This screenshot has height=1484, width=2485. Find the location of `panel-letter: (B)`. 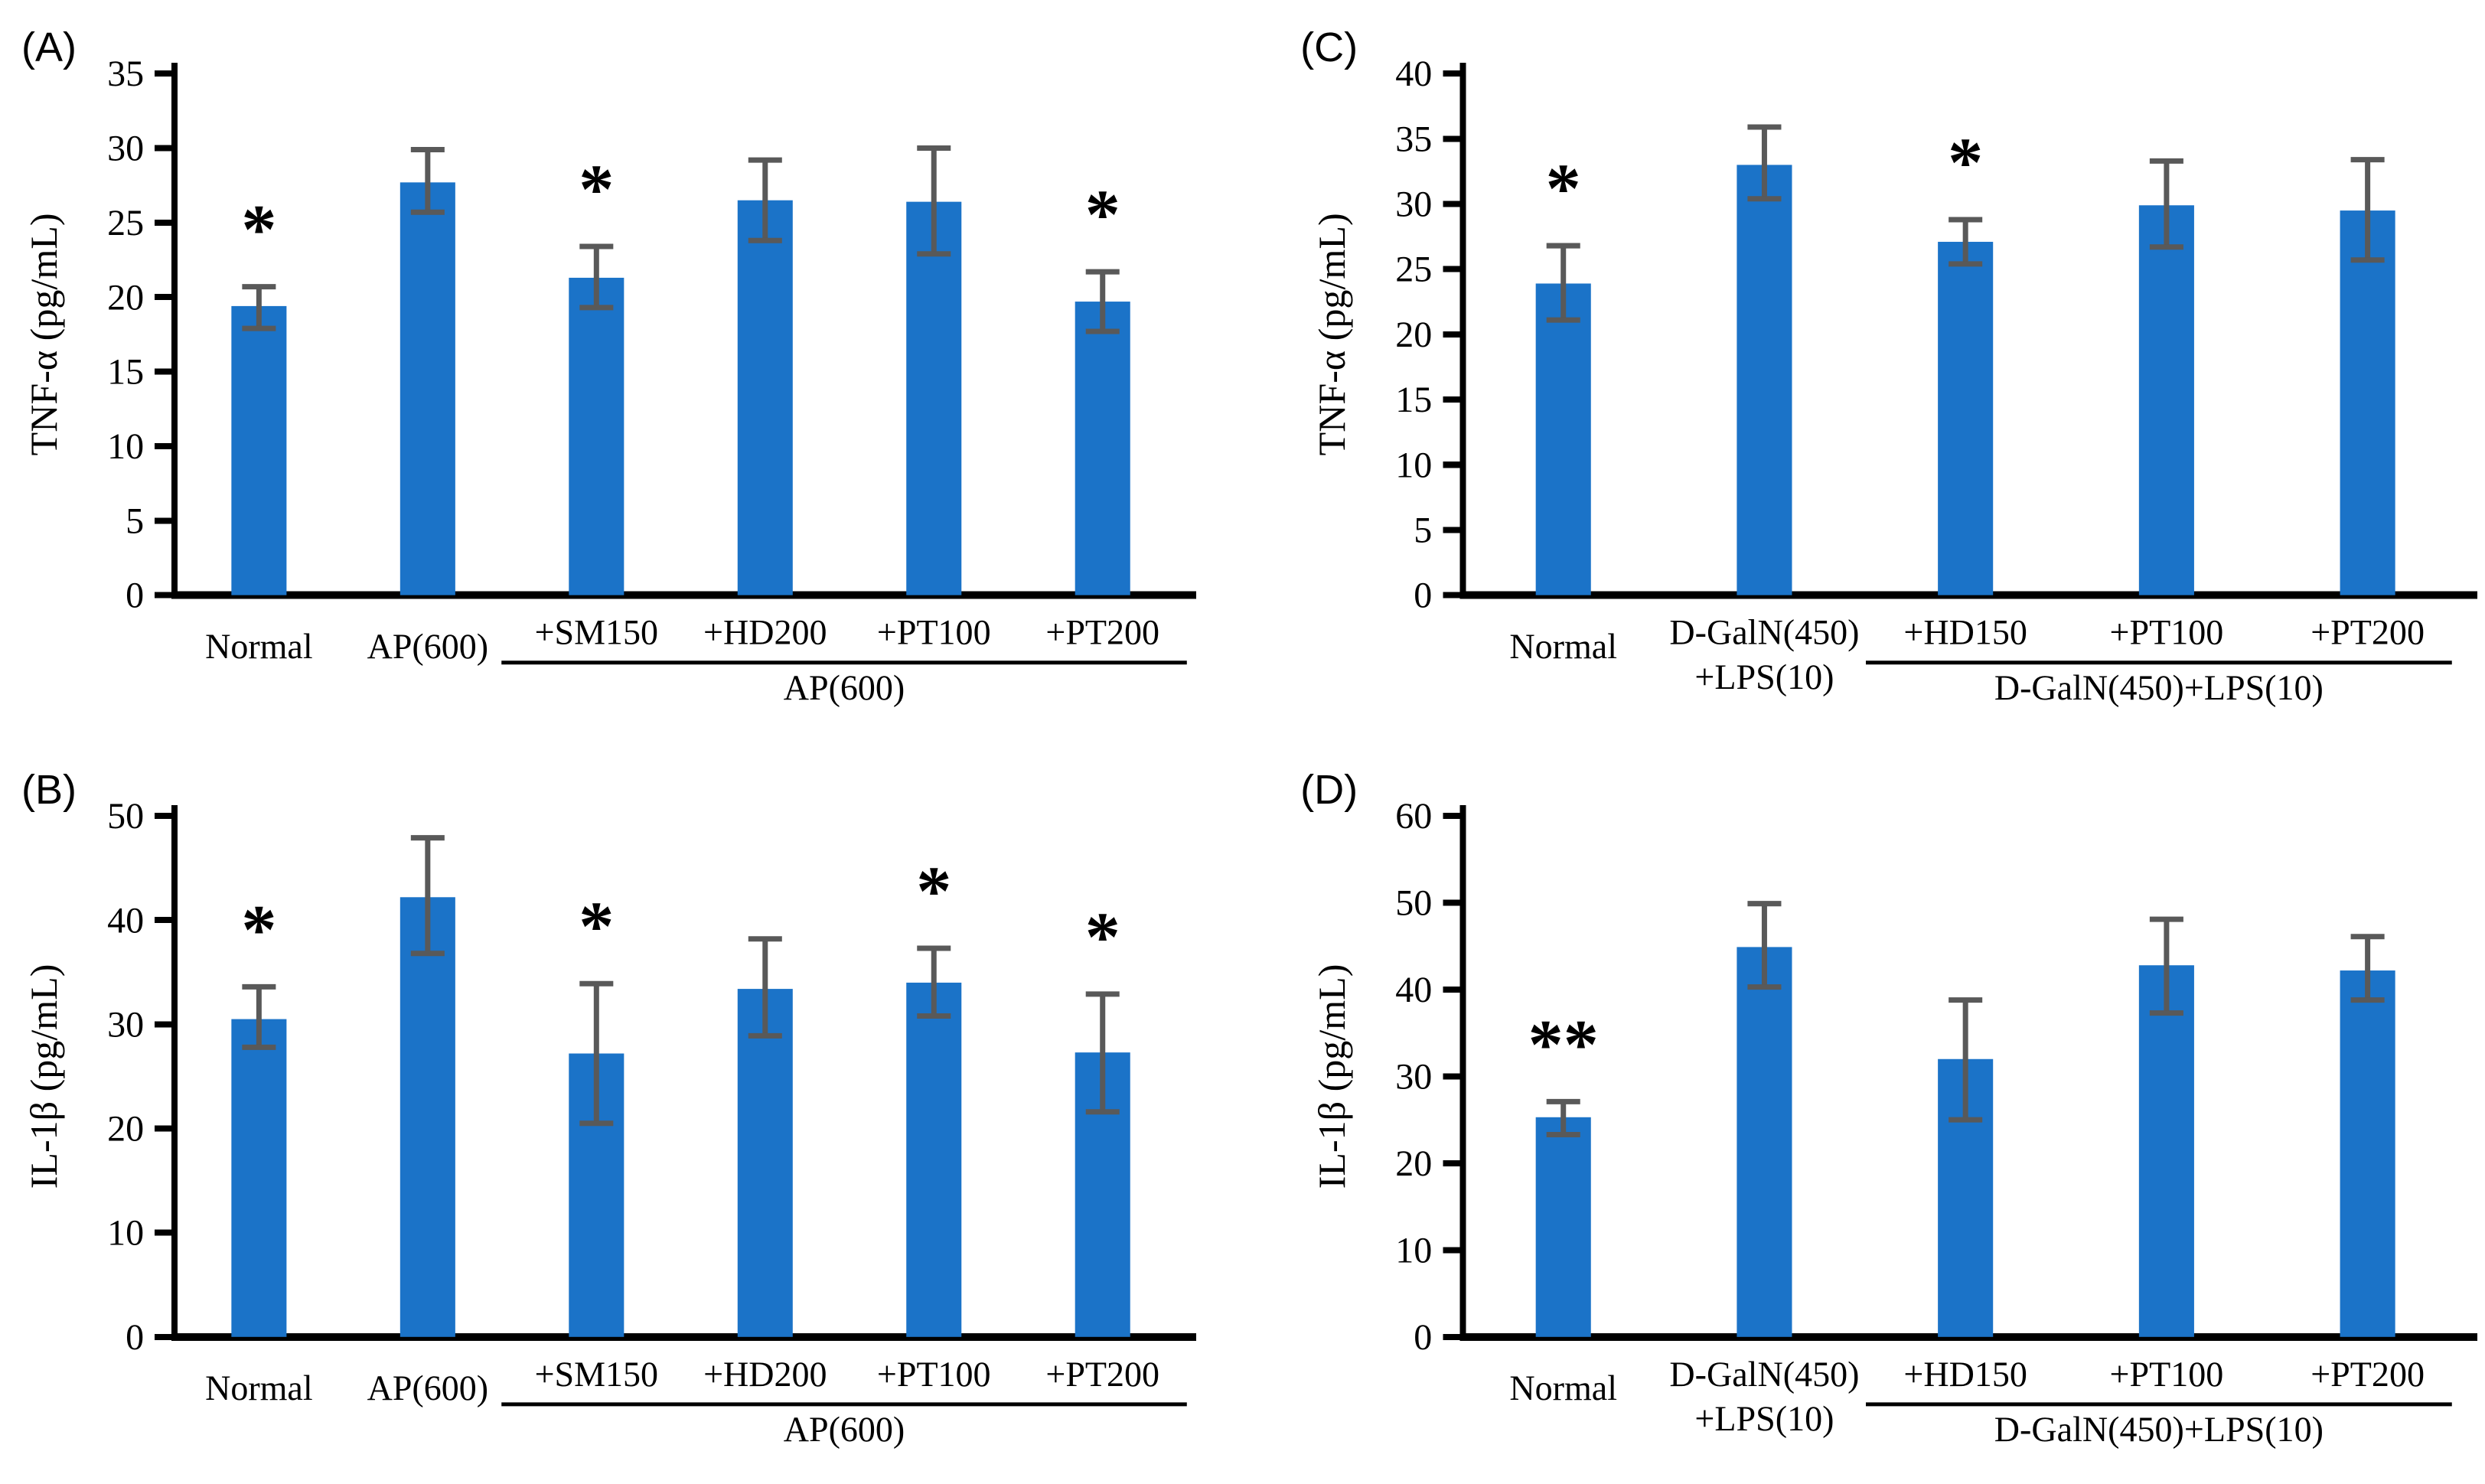

panel-letter: (B) is located at coordinates (49, 790).